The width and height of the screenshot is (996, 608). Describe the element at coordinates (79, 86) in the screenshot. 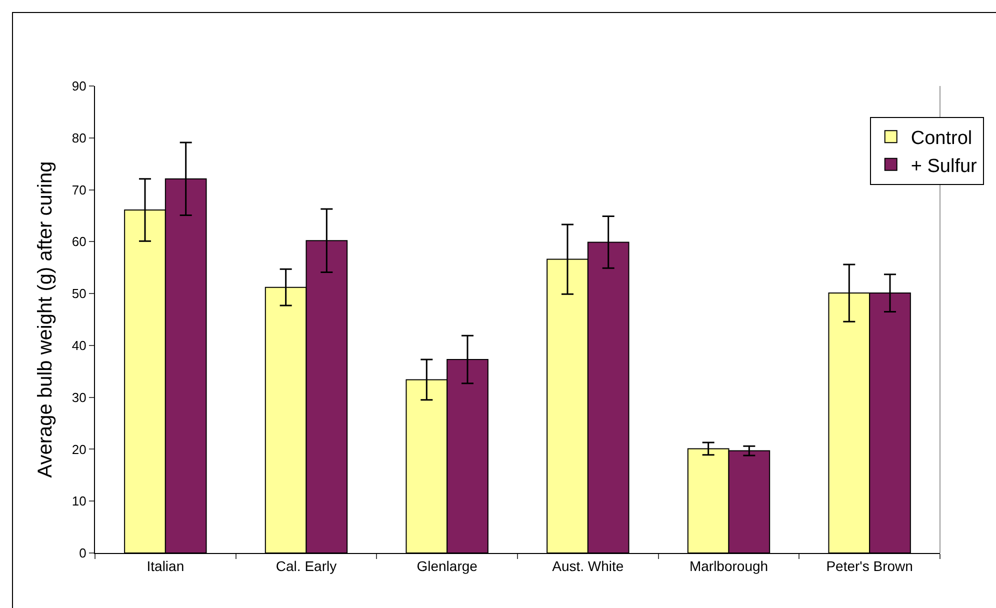

I see `y-tick-label: 90` at that location.